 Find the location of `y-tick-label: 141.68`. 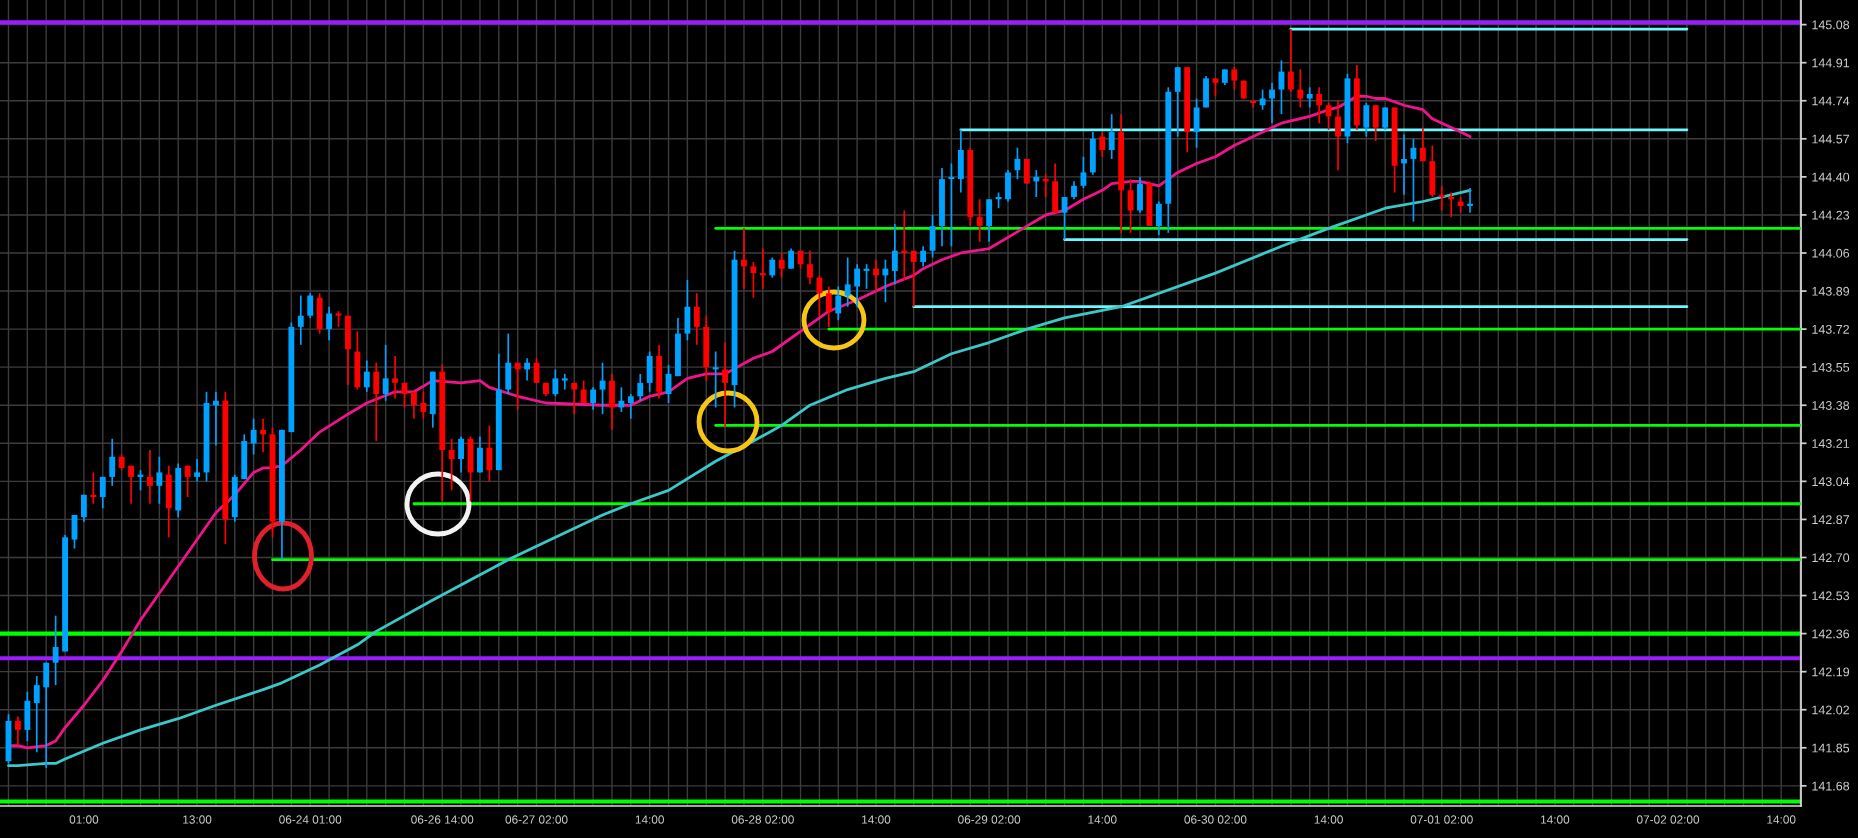

y-tick-label: 141.68 is located at coordinates (1831, 786).